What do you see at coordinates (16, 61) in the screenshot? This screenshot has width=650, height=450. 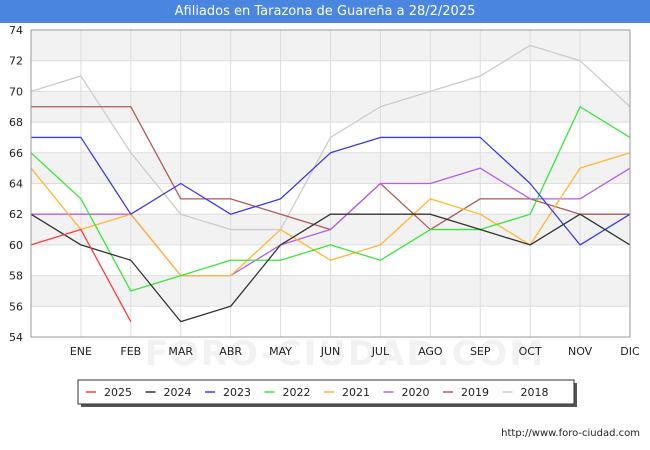 I see `y-tick-label: 72` at bounding box center [16, 61].